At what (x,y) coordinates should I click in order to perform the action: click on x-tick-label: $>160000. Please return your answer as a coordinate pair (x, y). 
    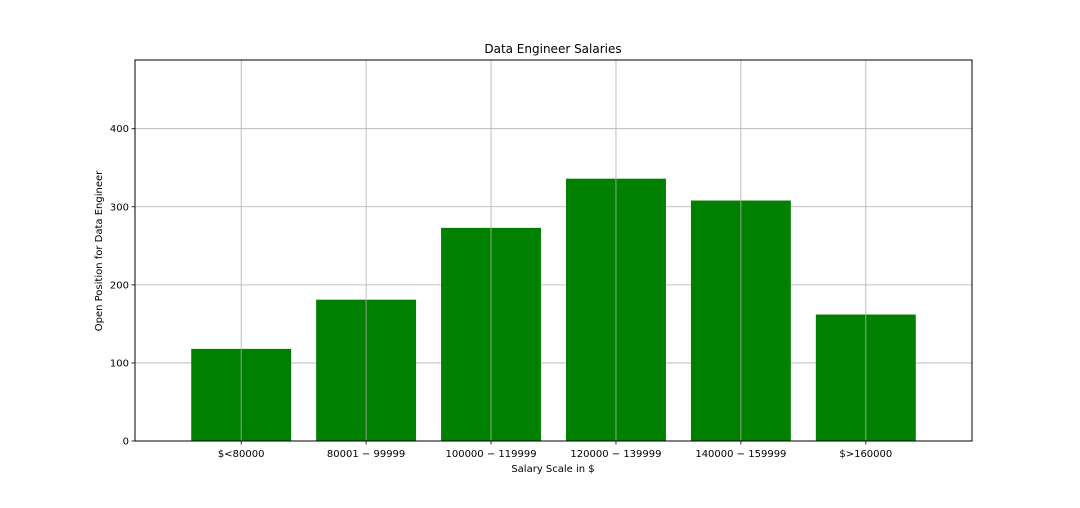
    Looking at the image, I should click on (865, 454).